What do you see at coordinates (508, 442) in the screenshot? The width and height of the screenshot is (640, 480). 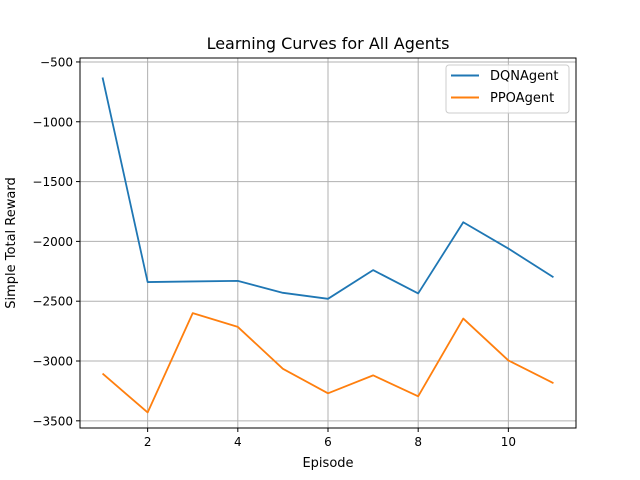 I see `x-tick-label: 10` at bounding box center [508, 442].